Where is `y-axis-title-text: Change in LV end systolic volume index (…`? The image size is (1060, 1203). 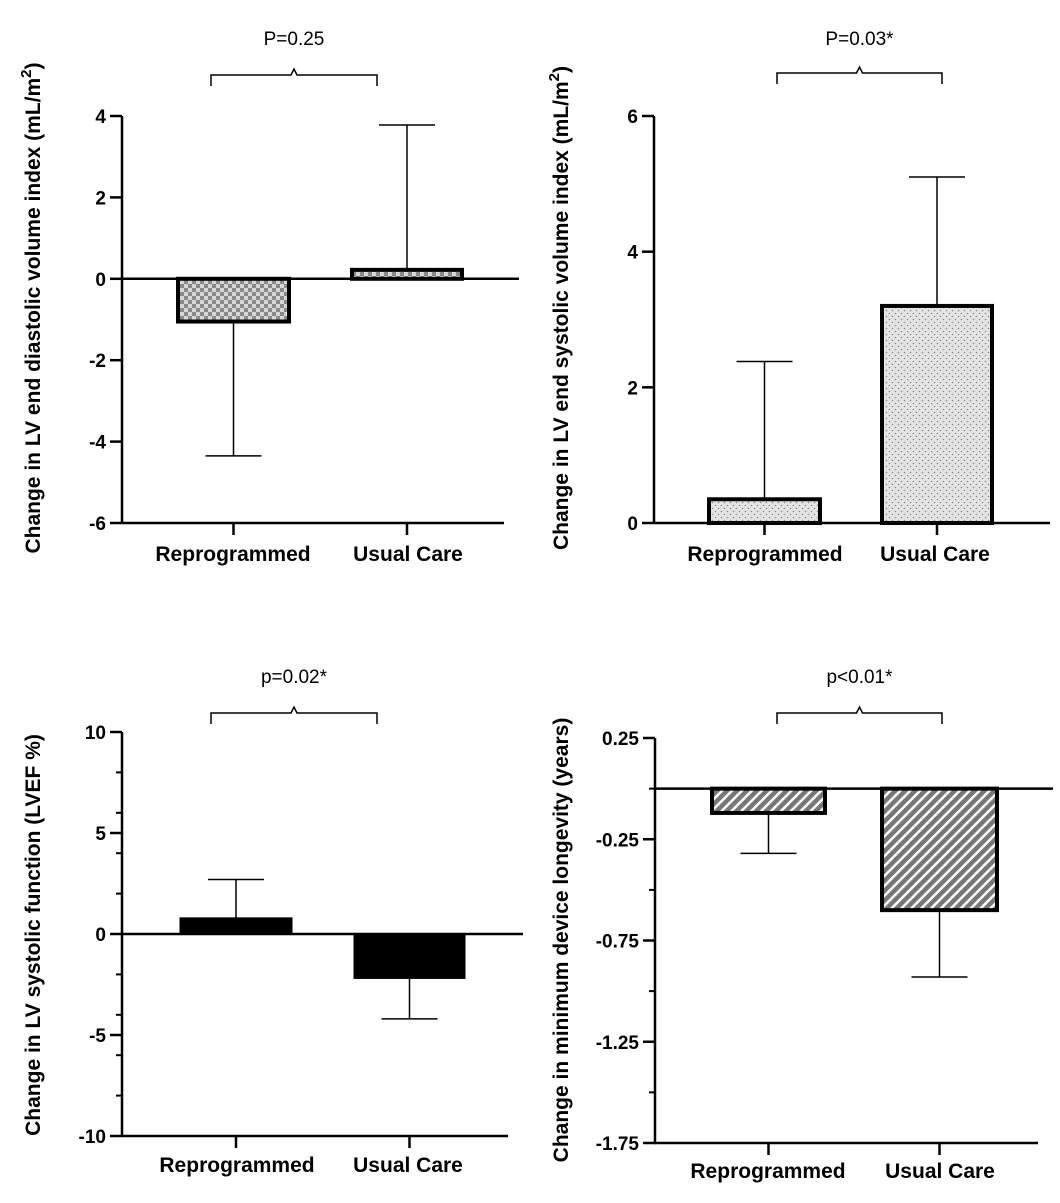
y-axis-title-text: Change in LV end systolic volume index (… is located at coordinates (561, 315).